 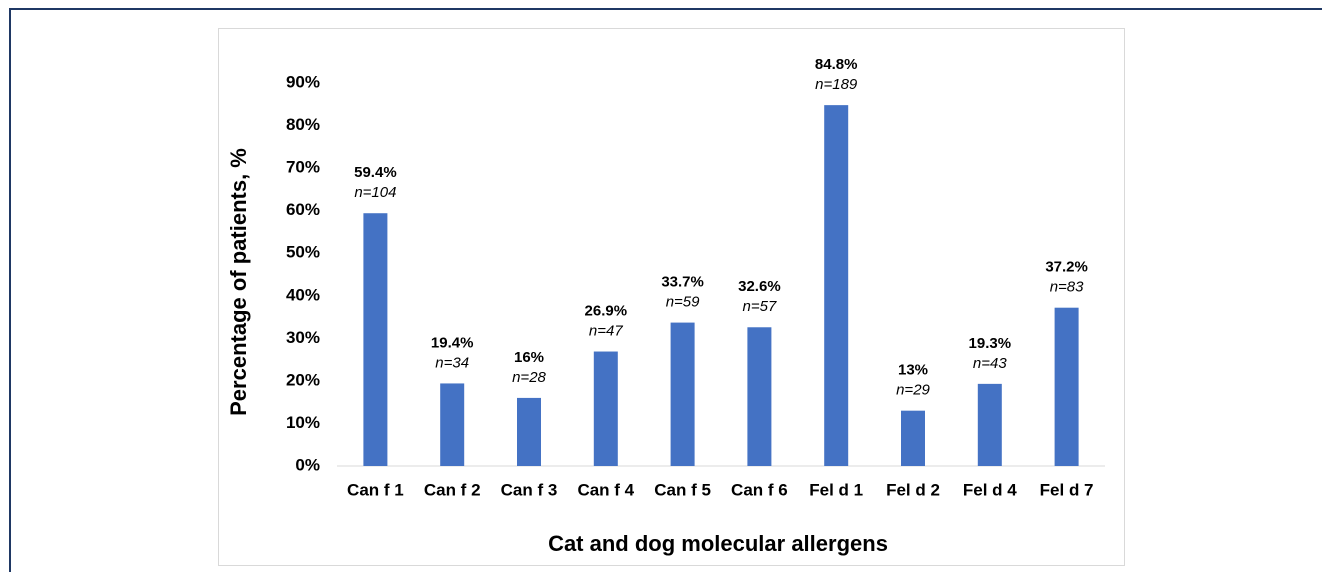 What do you see at coordinates (1067, 489) in the screenshot?
I see `x-tick-label: Fel d 7` at bounding box center [1067, 489].